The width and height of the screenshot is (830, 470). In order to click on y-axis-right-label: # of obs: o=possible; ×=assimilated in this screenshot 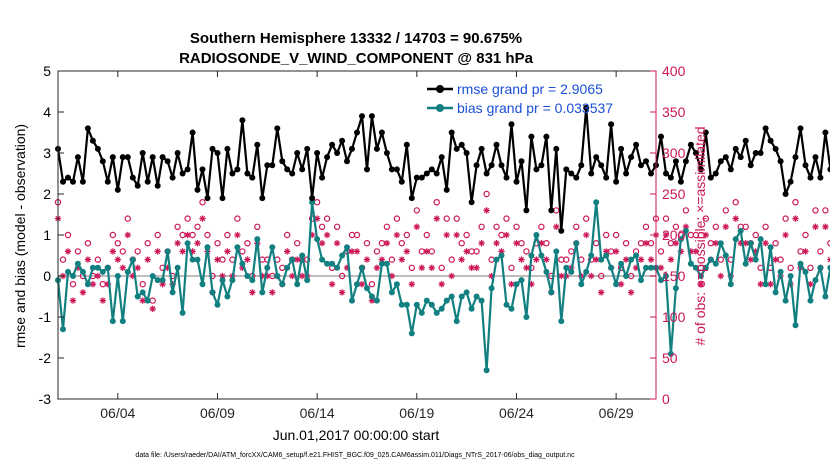, I will do `click(700, 235)`.